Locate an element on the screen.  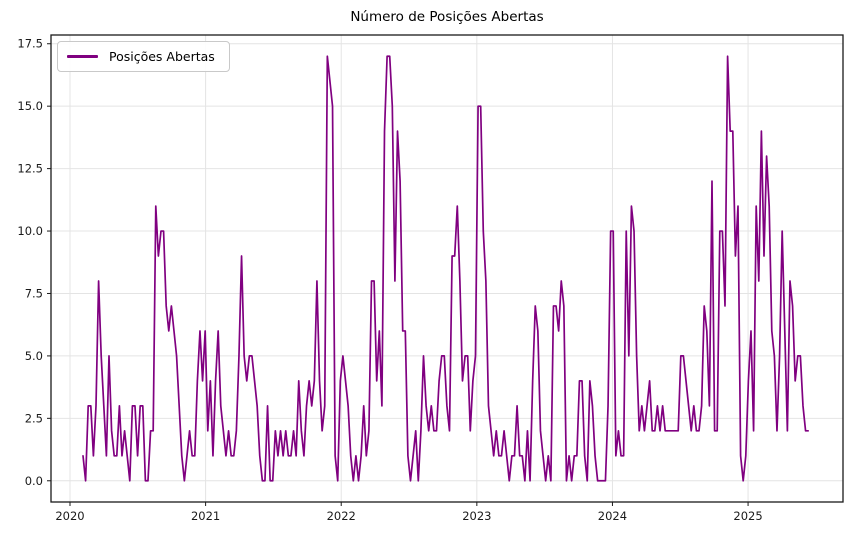
y-tick-label: 12.5 is located at coordinates (30, 169).